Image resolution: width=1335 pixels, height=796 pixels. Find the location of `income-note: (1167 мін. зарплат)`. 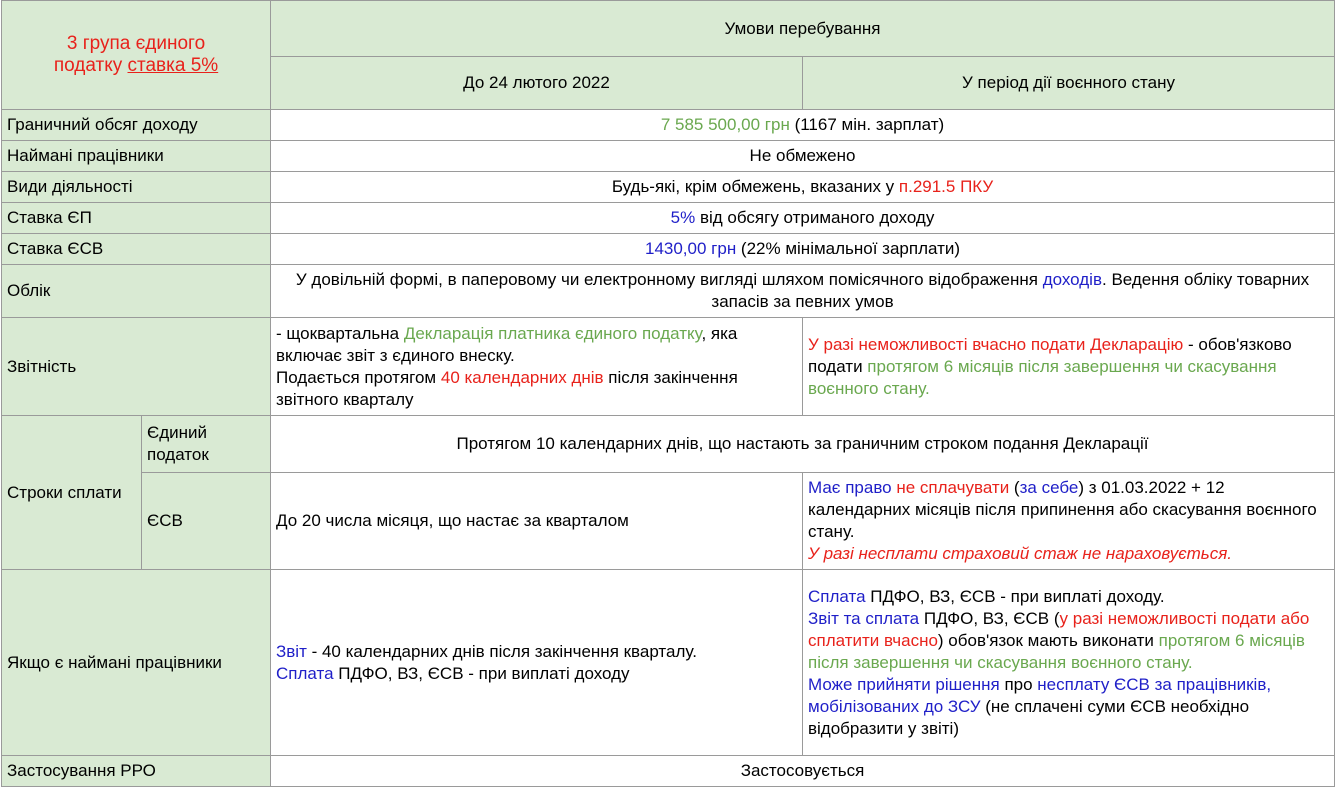

income-note: (1167 мін. зарплат) is located at coordinates (867, 124).